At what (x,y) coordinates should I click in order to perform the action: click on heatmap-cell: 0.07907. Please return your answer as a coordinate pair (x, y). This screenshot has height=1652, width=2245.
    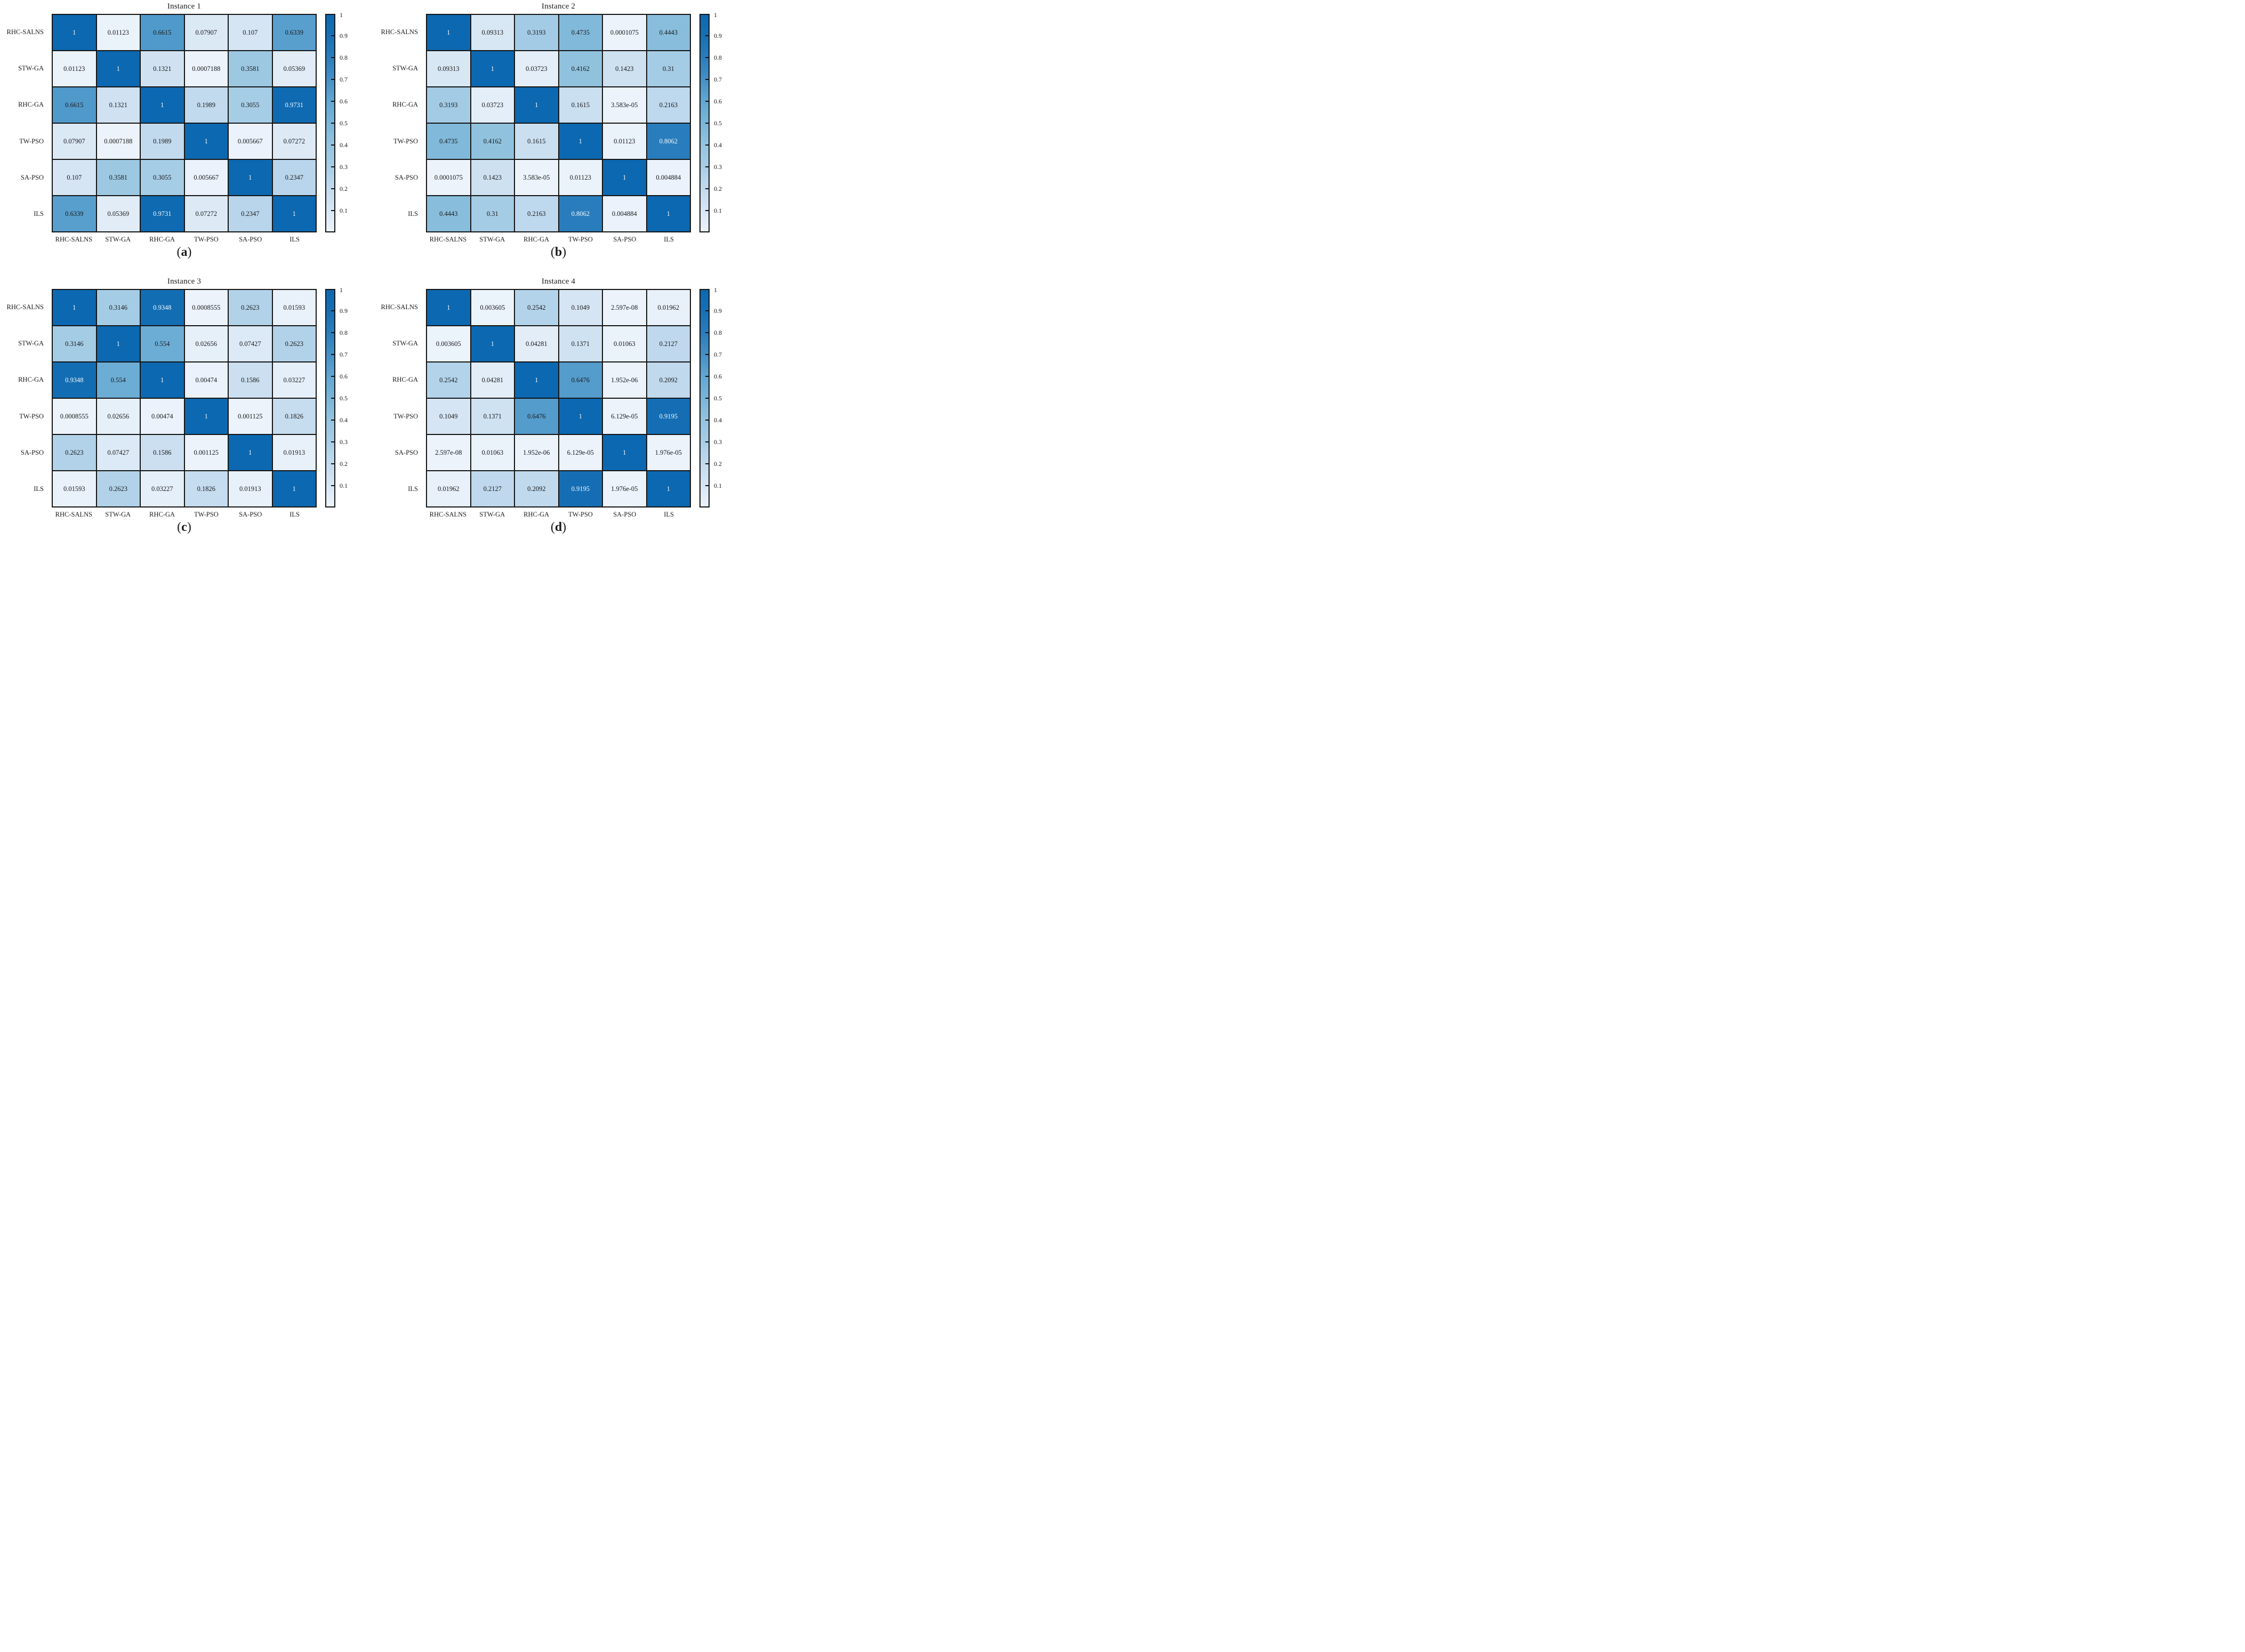
    Looking at the image, I should click on (206, 32).